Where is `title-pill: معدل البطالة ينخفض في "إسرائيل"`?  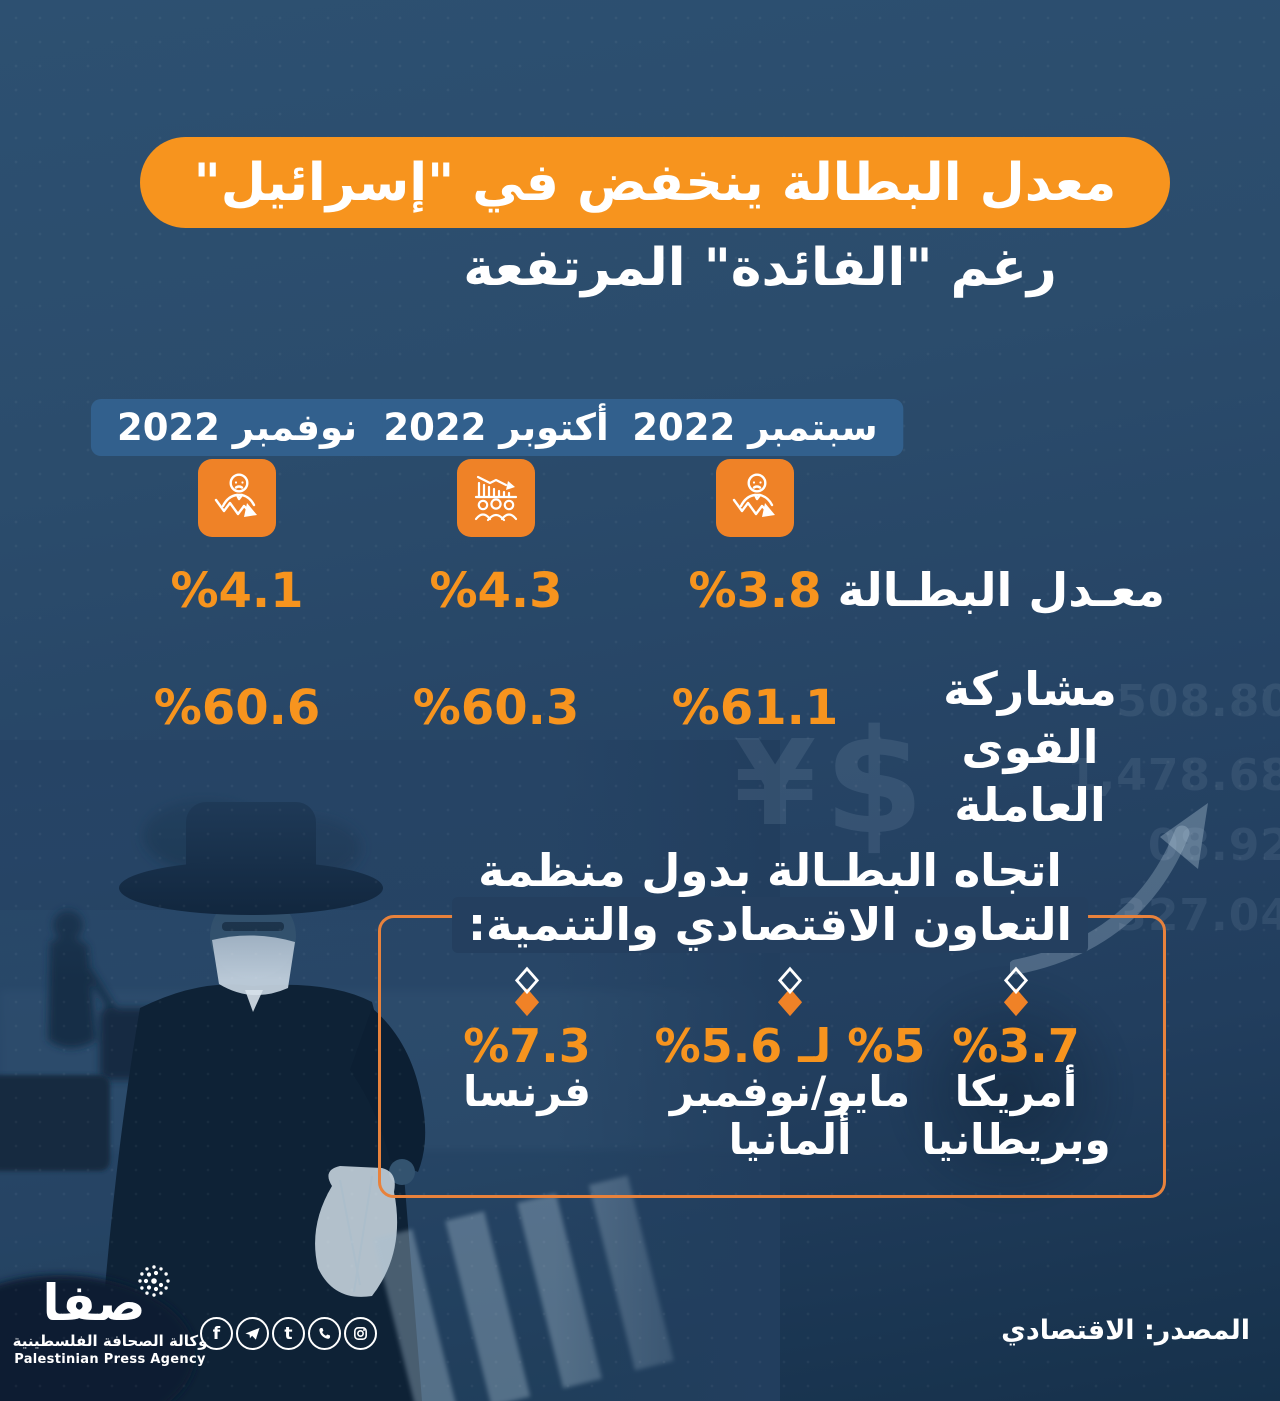
title-pill: معدل البطالة ينخفض في "إسرائيل" is located at coordinates (655, 182).